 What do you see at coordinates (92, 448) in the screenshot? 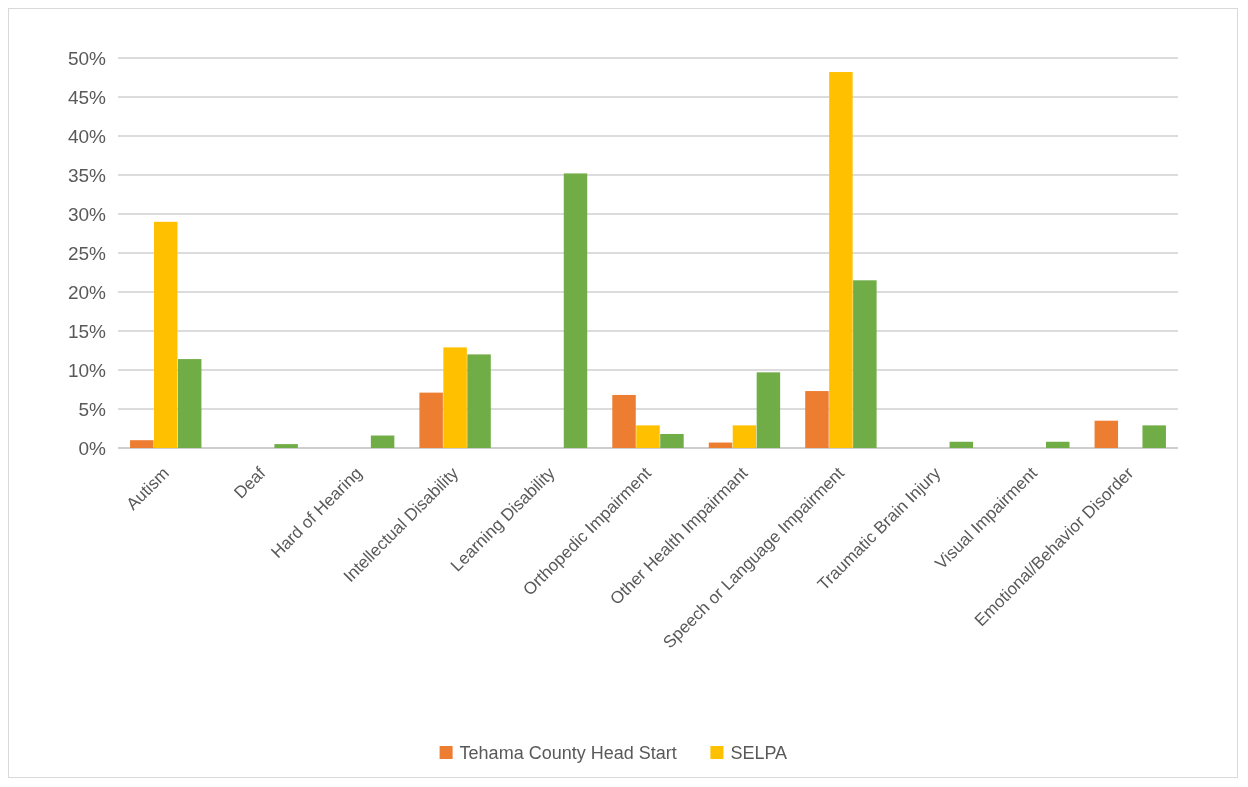
I see `y-tick-label: 0%` at bounding box center [92, 448].